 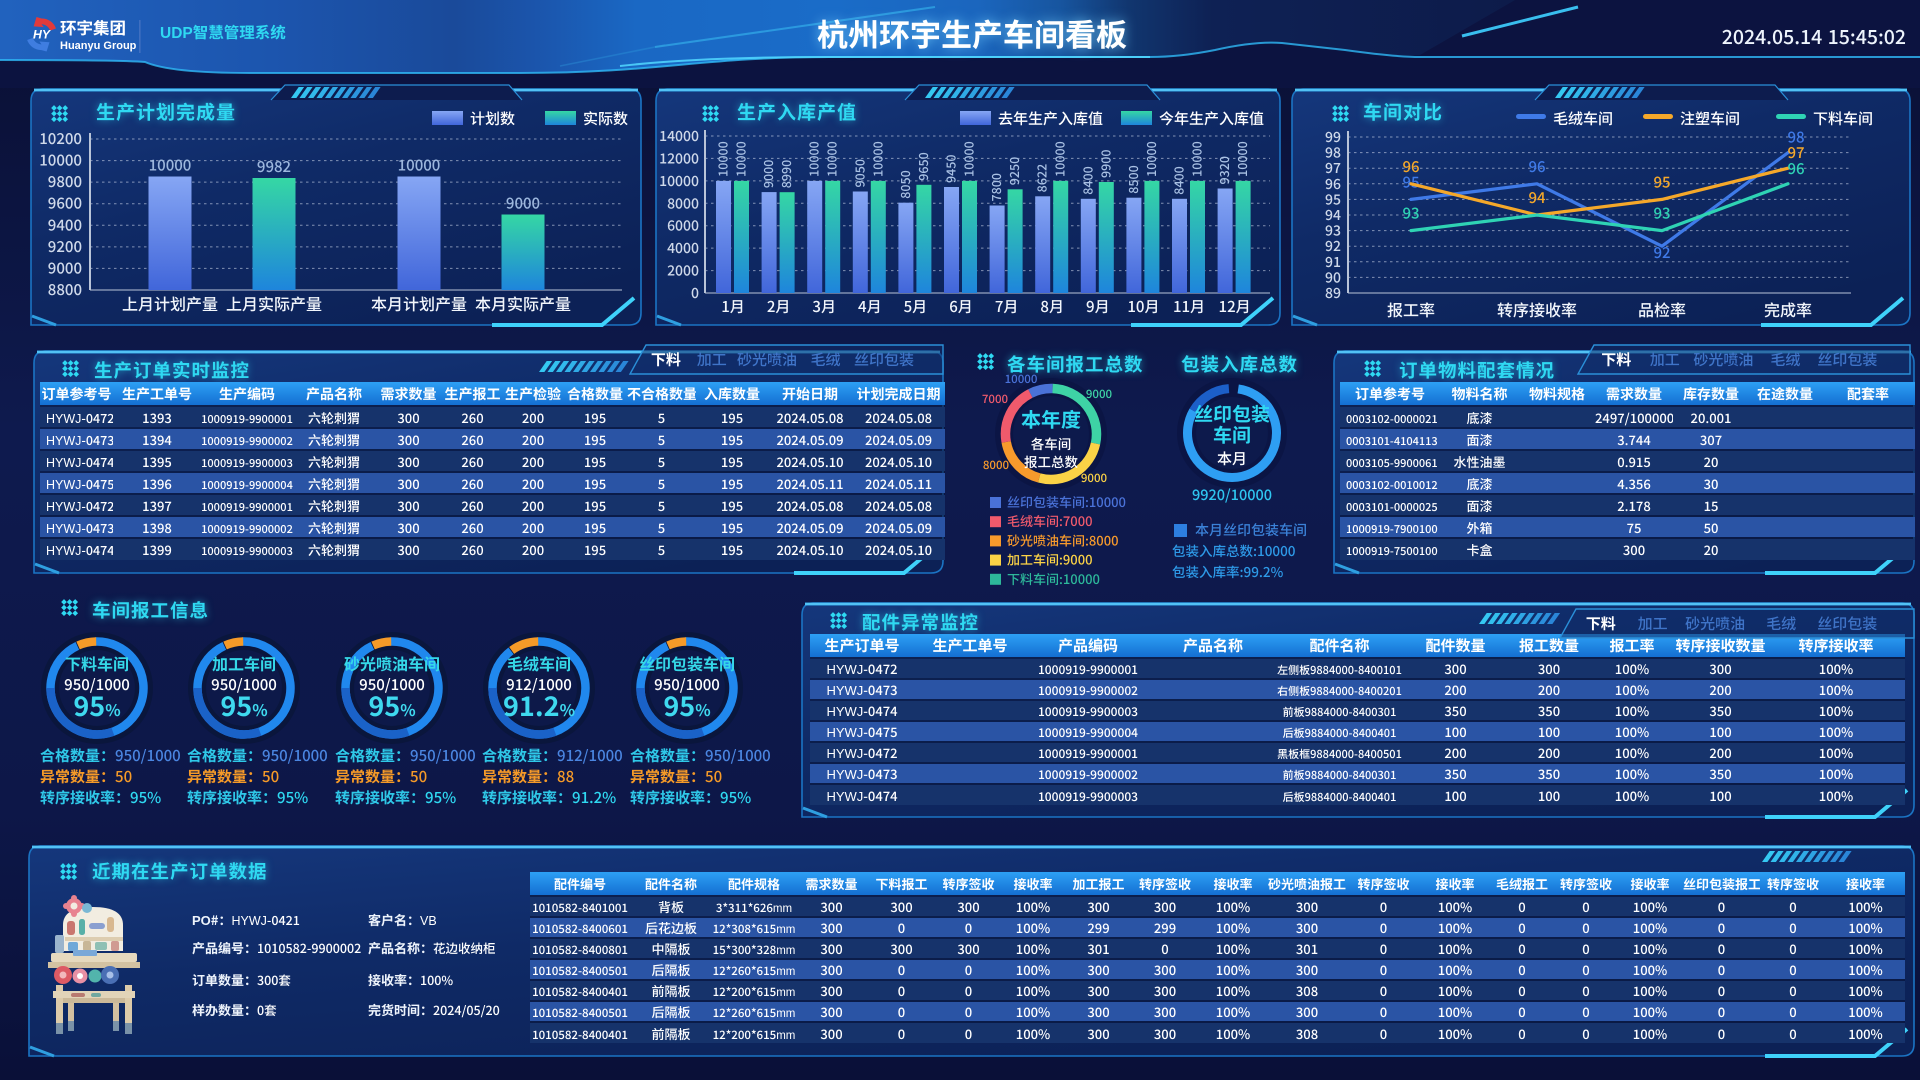 What do you see at coordinates (1795, 137) in the screenshot?
I see `svg-text: 98` at bounding box center [1795, 137].